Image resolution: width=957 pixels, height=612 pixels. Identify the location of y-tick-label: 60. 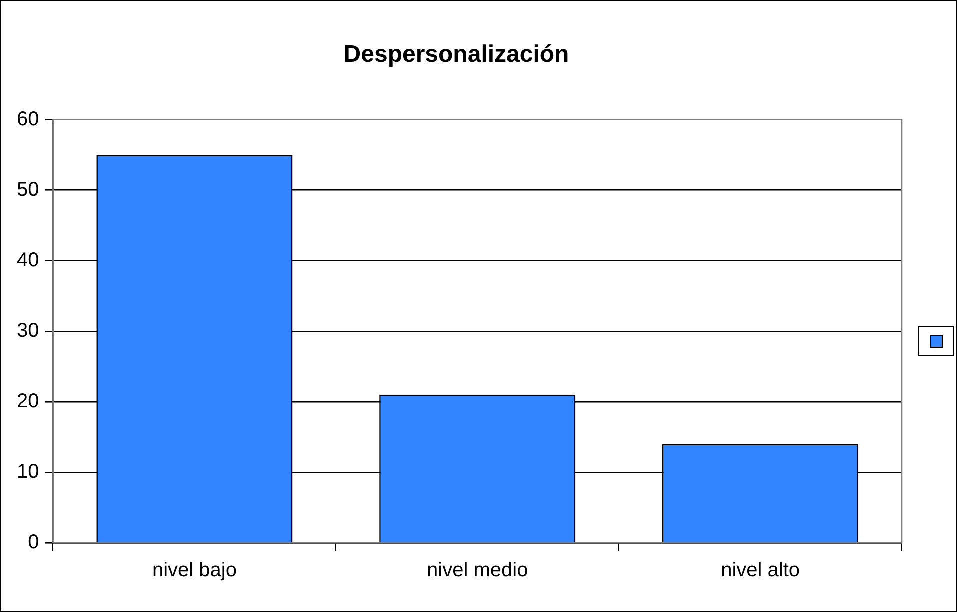
(28, 119).